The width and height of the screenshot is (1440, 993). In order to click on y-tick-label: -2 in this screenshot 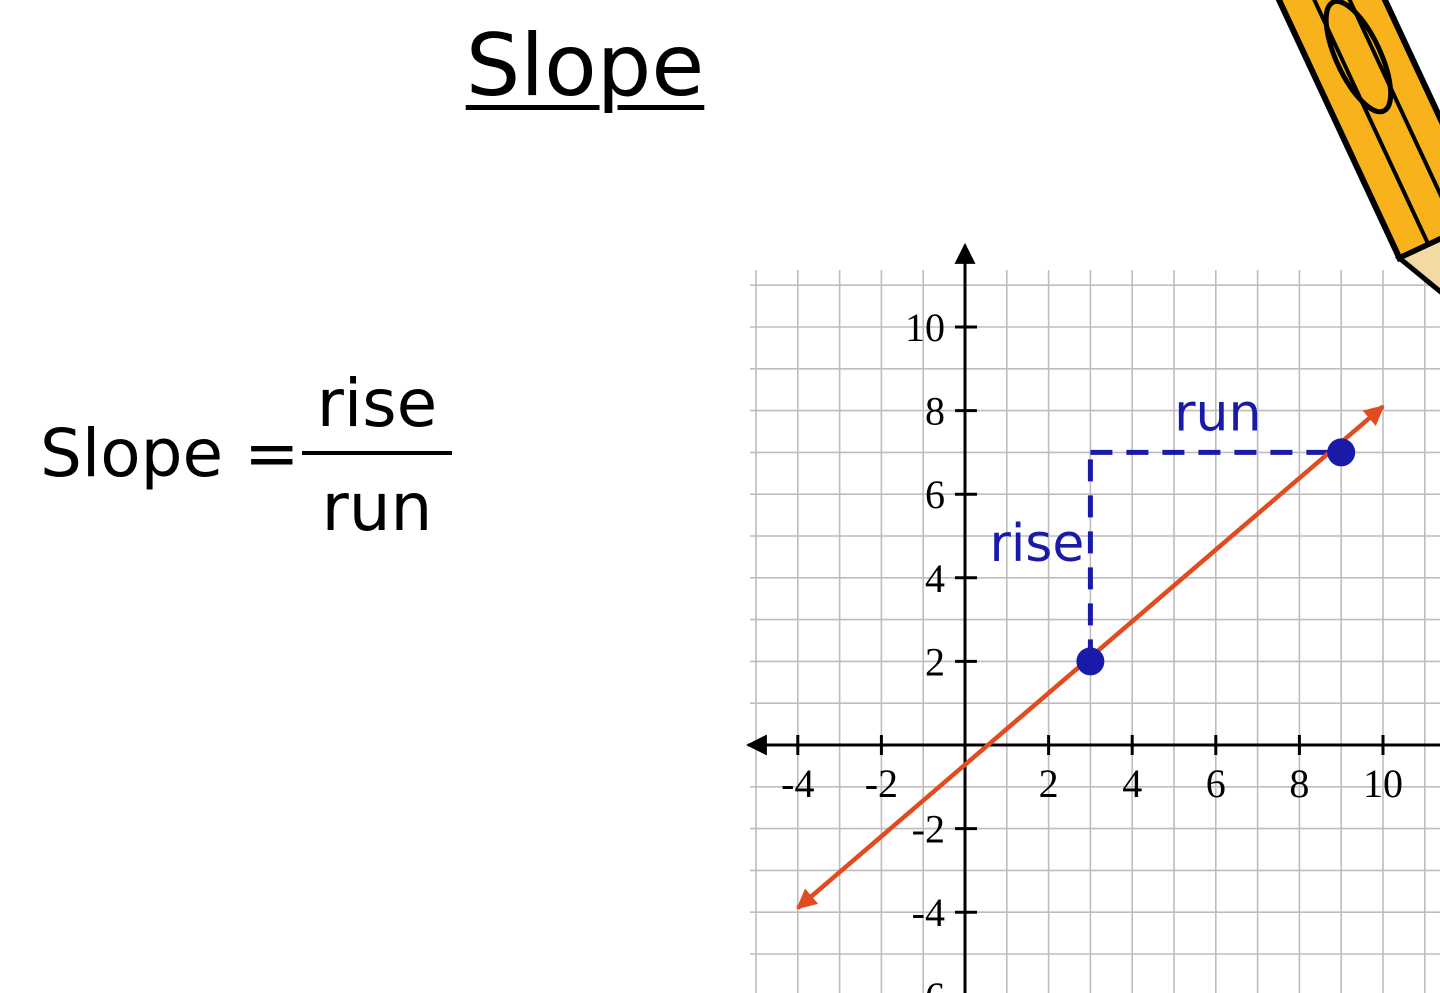, I will do `click(928, 829)`.